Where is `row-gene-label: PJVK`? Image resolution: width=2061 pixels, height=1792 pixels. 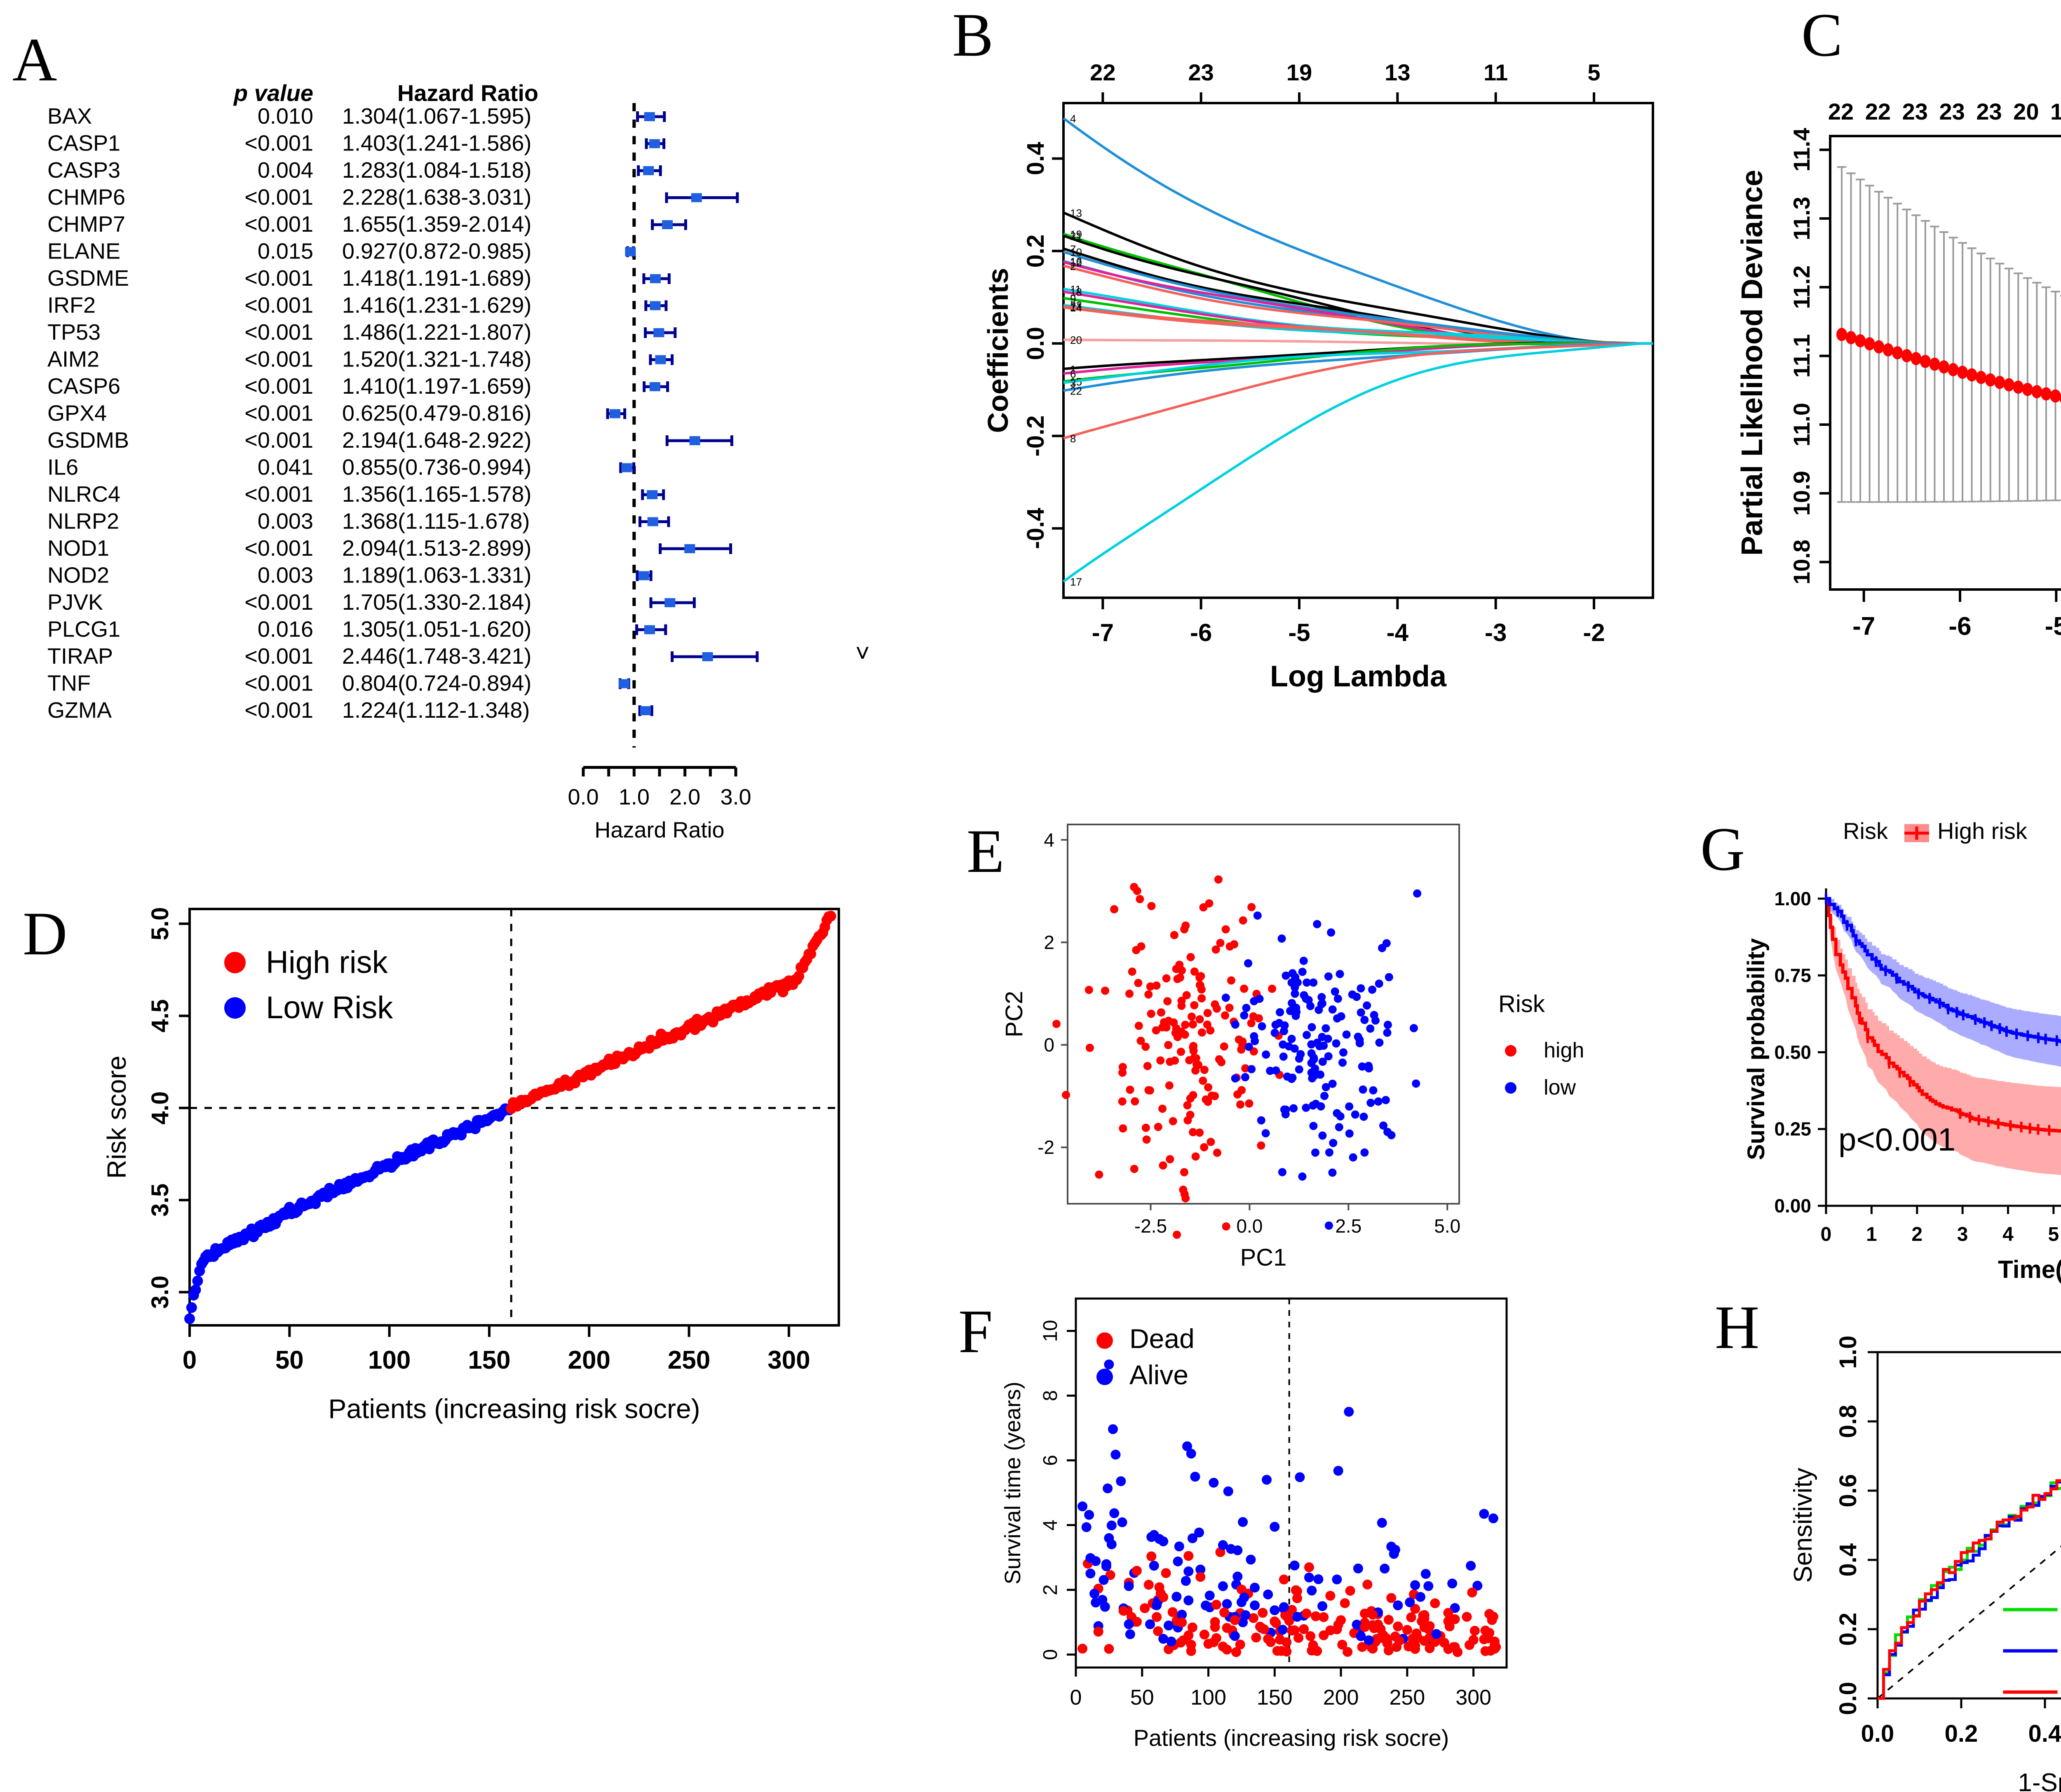 row-gene-label: PJVK is located at coordinates (75, 602).